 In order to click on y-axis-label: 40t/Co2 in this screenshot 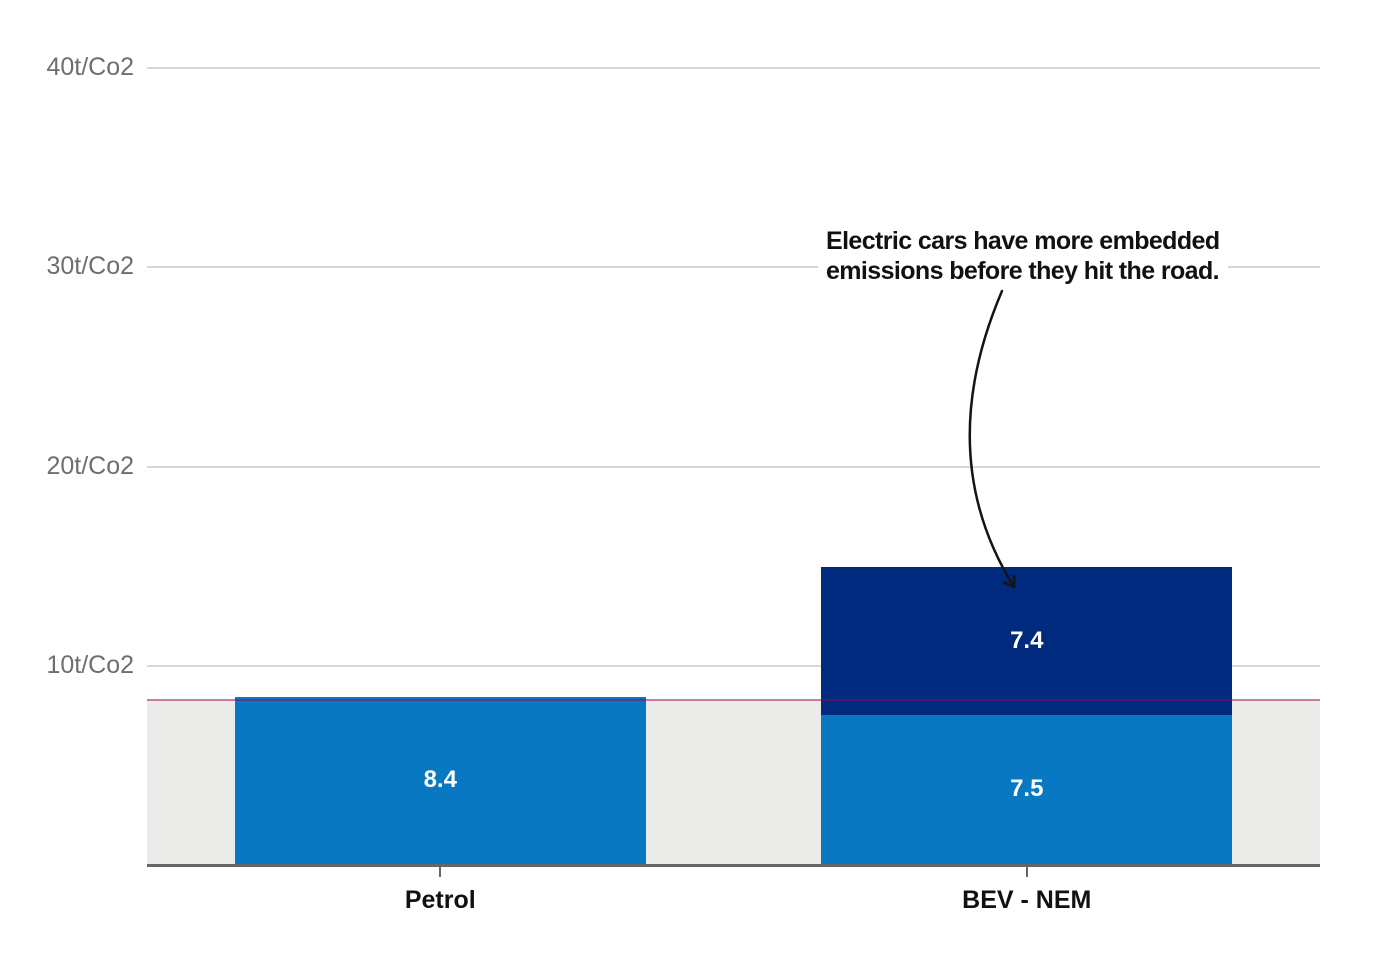, I will do `click(90, 66)`.